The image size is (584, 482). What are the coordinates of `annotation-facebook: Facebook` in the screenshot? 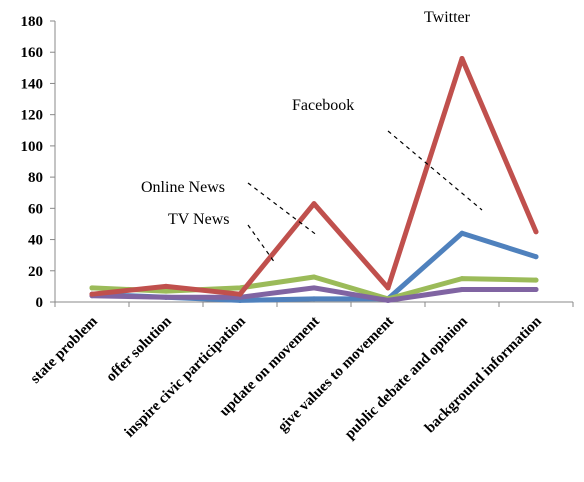 It's located at (323, 105).